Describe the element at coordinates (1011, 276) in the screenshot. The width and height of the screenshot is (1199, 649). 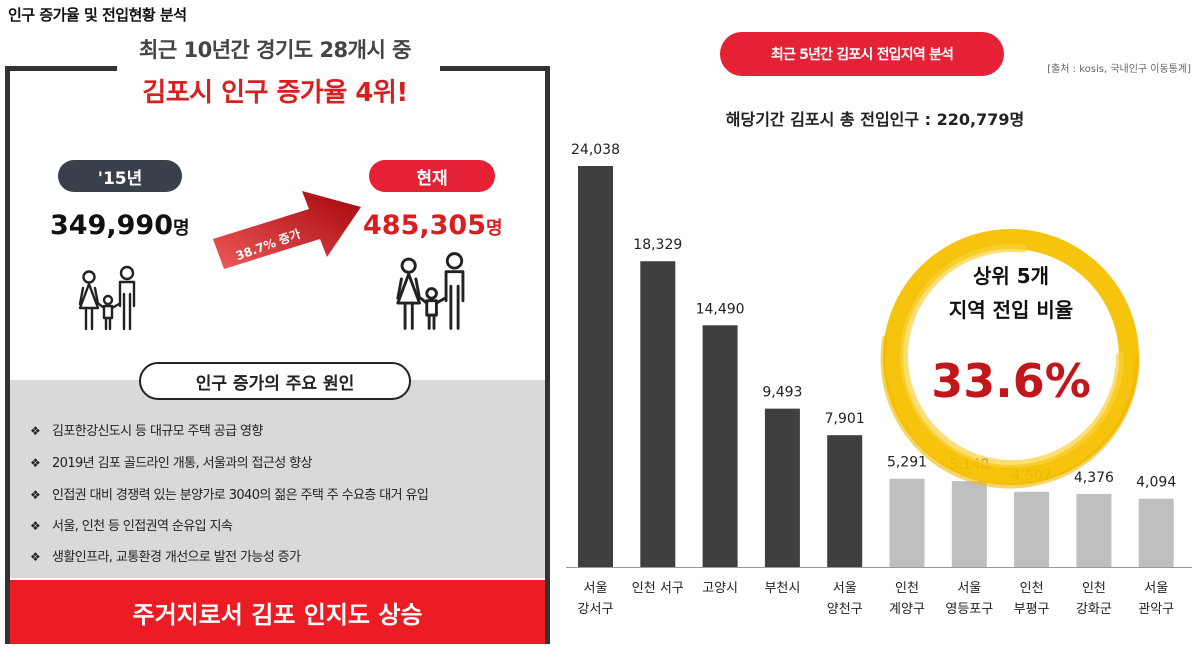
I see `ring-line-1: 상위 5개` at that location.